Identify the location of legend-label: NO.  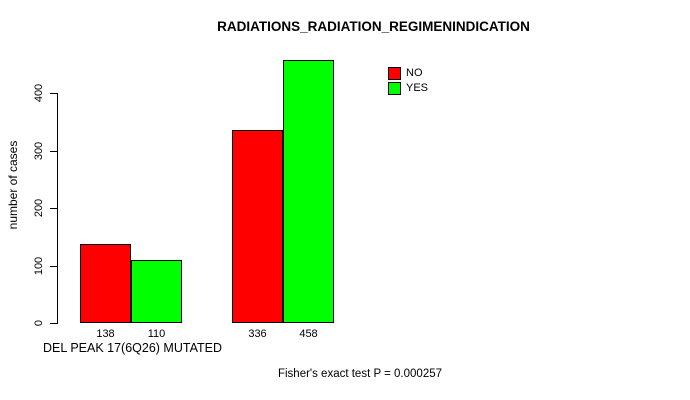
(414, 73).